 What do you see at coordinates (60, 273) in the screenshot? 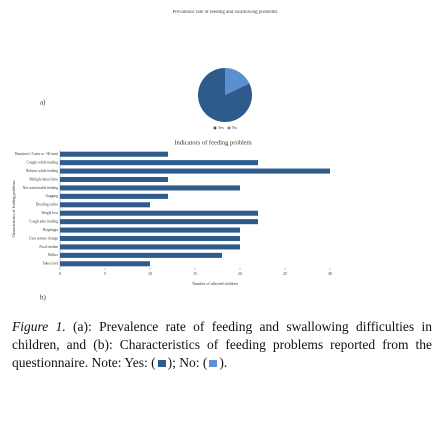
I see `x-tick-label: 0` at bounding box center [60, 273].